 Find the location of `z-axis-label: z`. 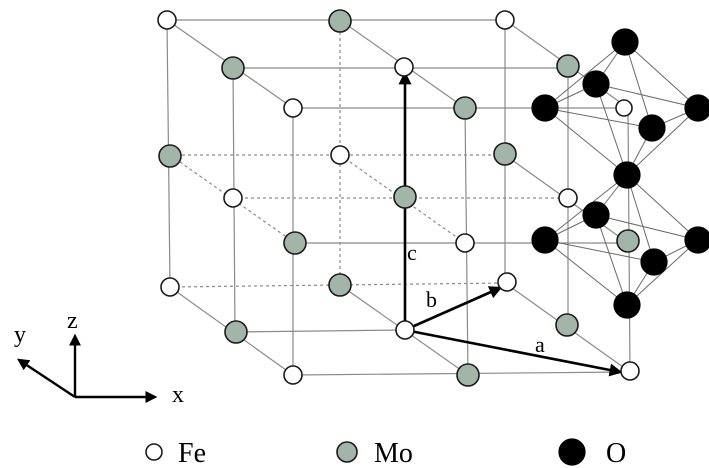

z-axis-label: z is located at coordinates (72, 321).